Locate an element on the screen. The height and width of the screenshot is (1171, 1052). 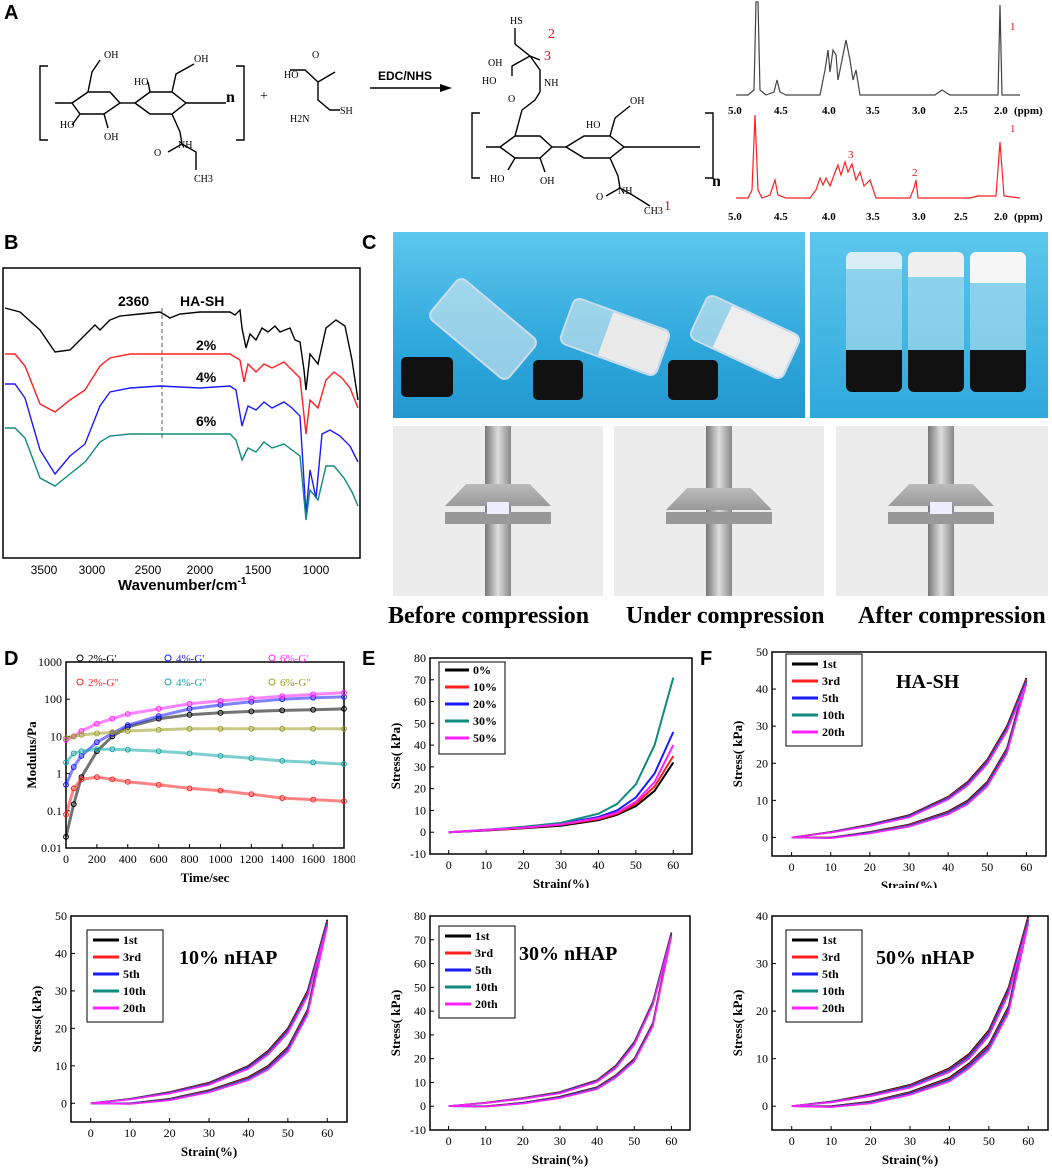
legend-marker is located at coordinates (272, 682).